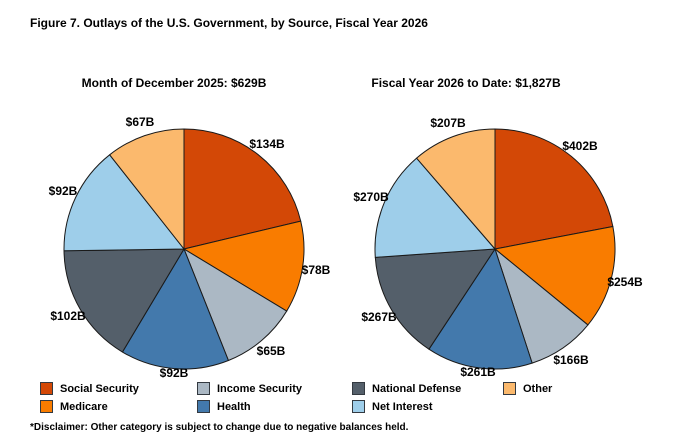 The image size is (678, 439). Describe the element at coordinates (234, 406) in the screenshot. I see `legend-label: Health` at that location.